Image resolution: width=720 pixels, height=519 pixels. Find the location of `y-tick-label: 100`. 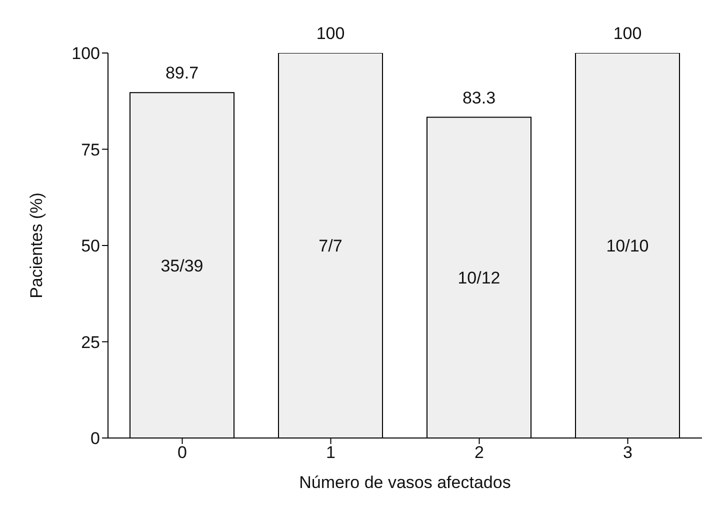

y-tick-label: 100 is located at coordinates (86, 54).